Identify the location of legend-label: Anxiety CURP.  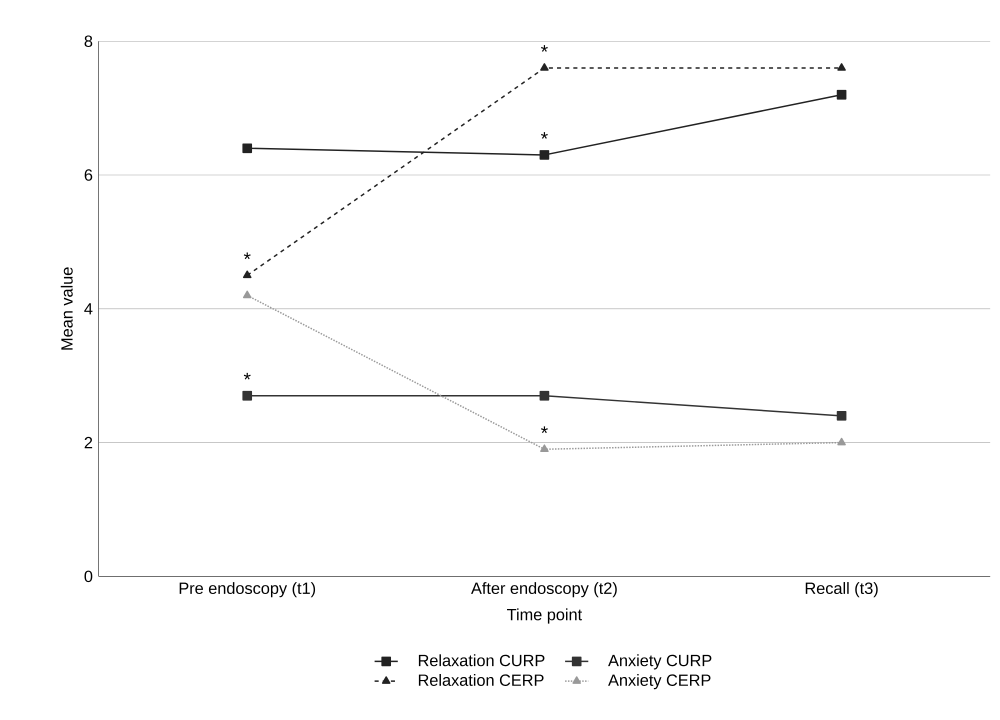
(660, 662).